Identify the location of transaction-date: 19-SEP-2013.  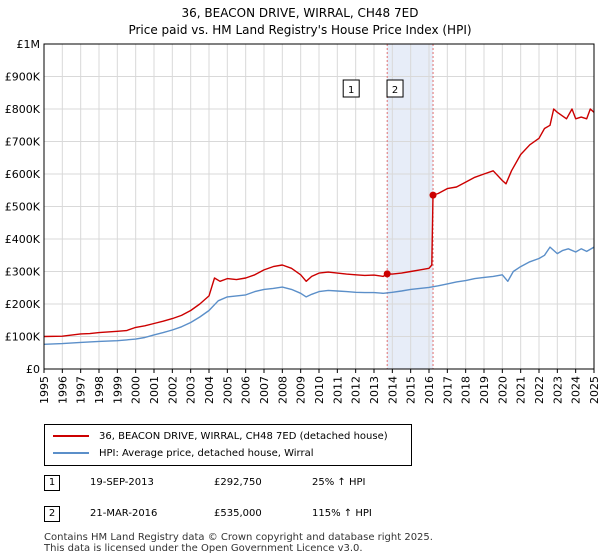
(122, 482).